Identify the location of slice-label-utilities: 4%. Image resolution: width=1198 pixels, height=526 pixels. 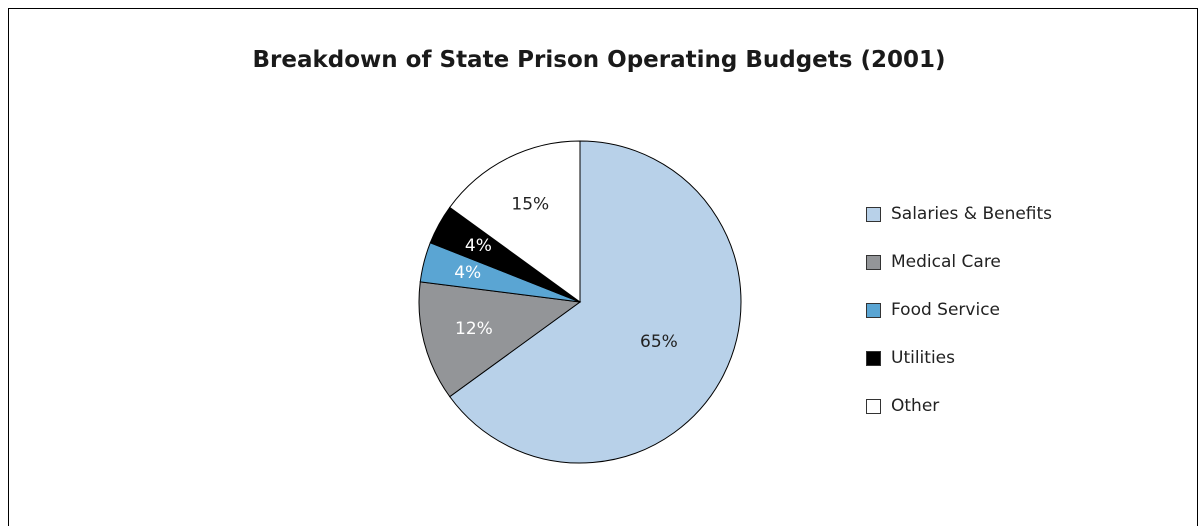
(478, 246).